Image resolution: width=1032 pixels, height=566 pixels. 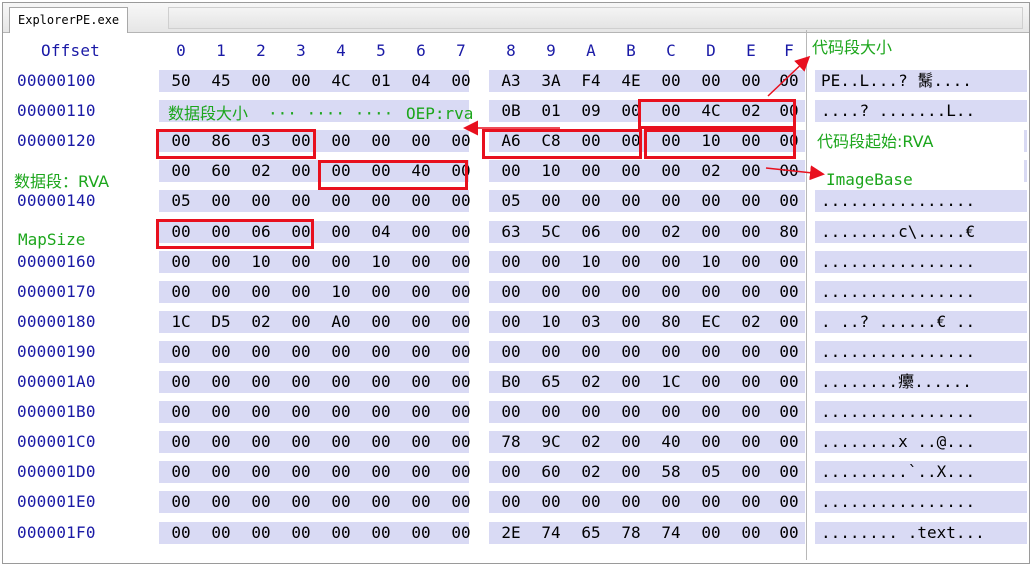 I want to click on hex-byte: B0, so click(x=511, y=381).